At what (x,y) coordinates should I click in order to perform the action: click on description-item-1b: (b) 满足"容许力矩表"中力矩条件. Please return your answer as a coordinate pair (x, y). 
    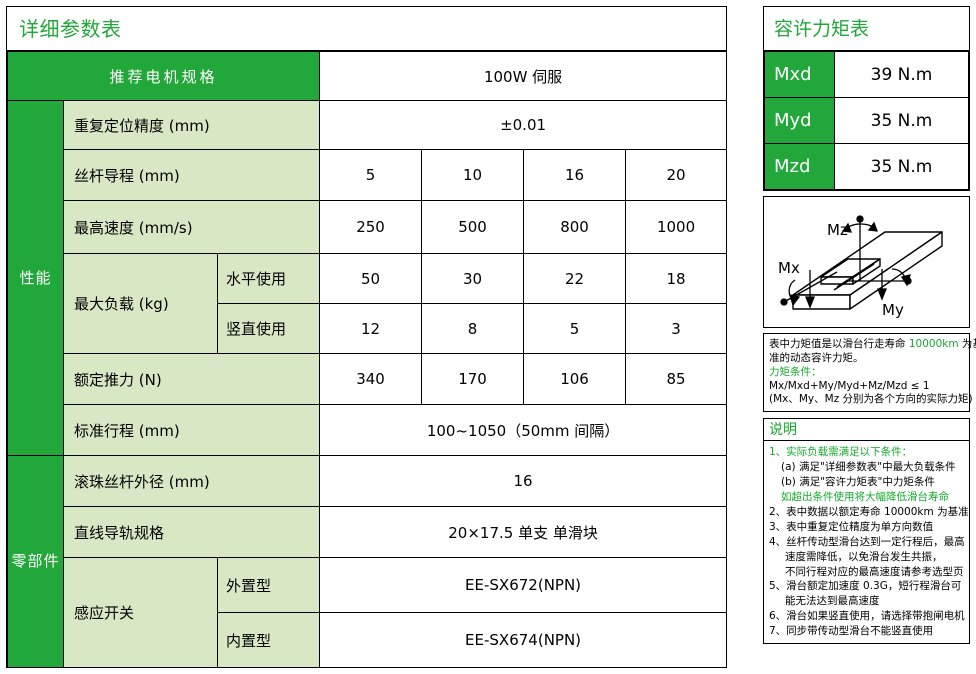
    Looking at the image, I should click on (858, 482).